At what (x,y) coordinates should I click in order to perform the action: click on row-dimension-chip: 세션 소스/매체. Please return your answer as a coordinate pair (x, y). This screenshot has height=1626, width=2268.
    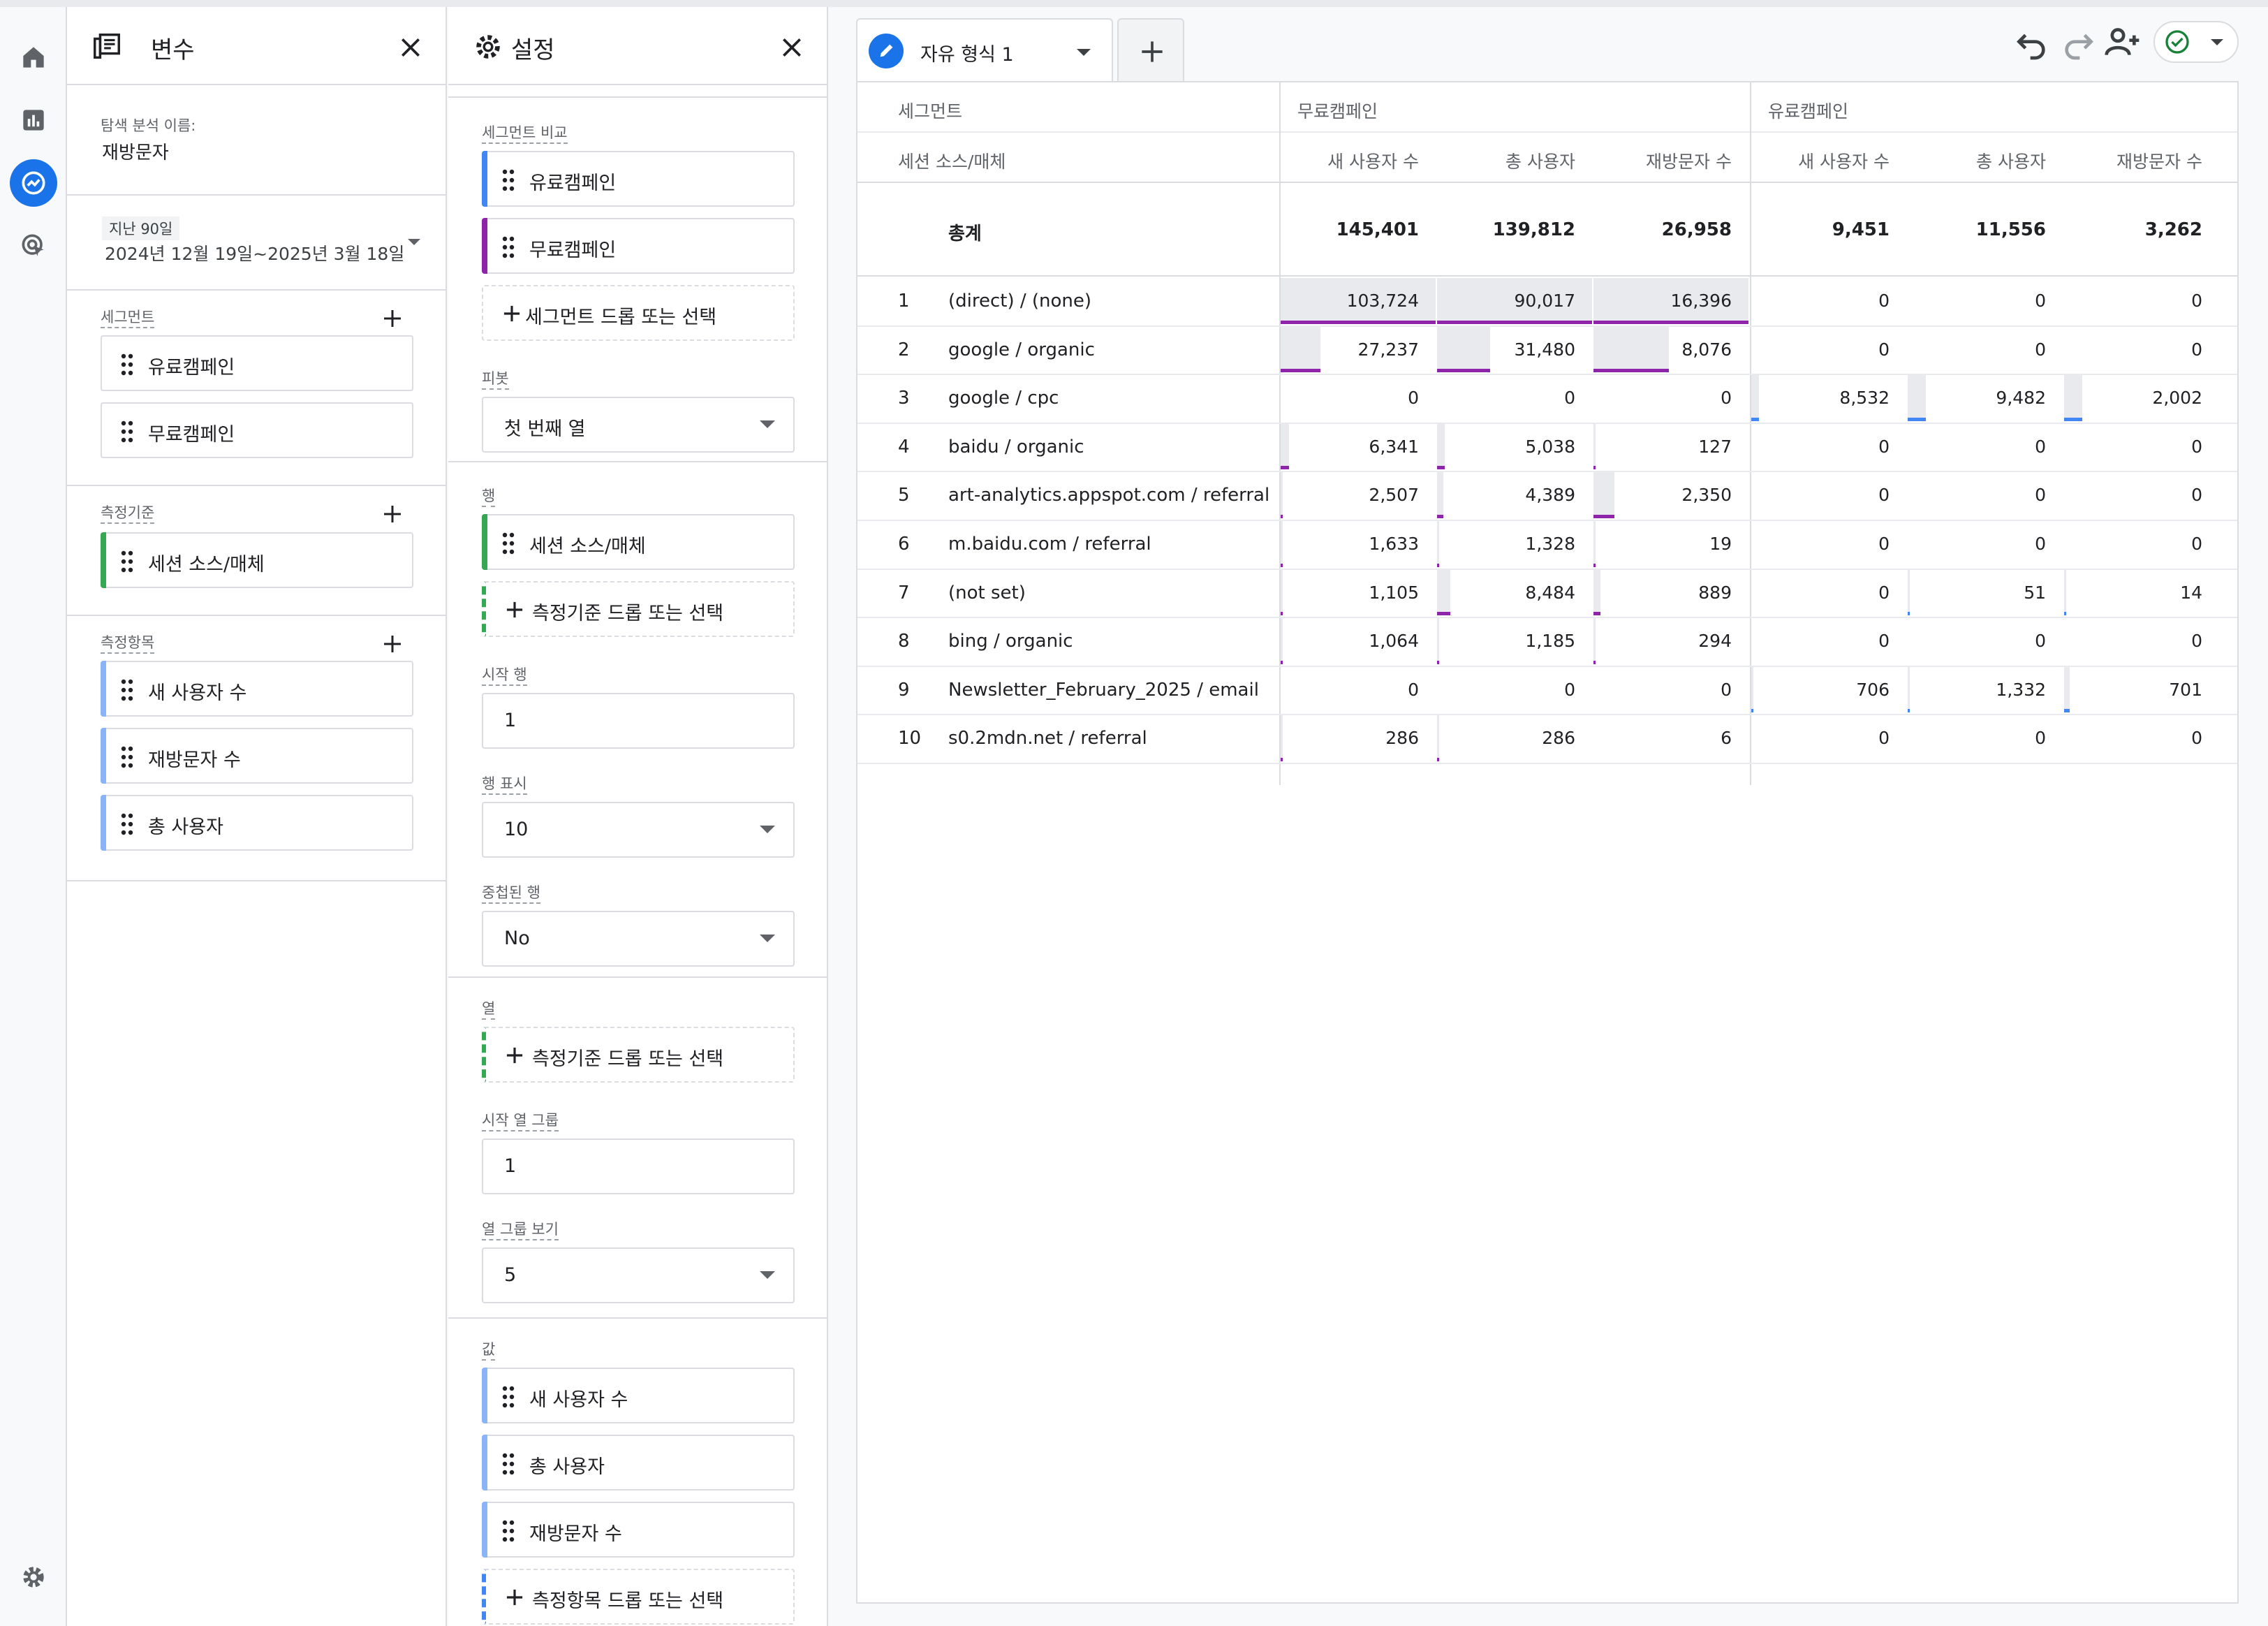
    Looking at the image, I should click on (638, 542).